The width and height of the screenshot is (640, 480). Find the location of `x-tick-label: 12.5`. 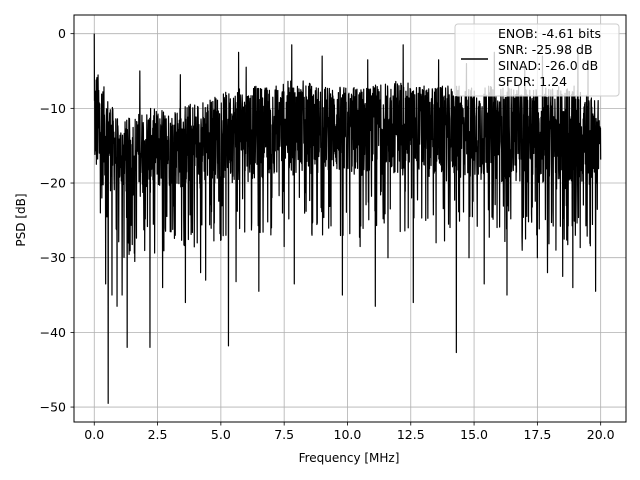

x-tick-label: 12.5 is located at coordinates (411, 434).